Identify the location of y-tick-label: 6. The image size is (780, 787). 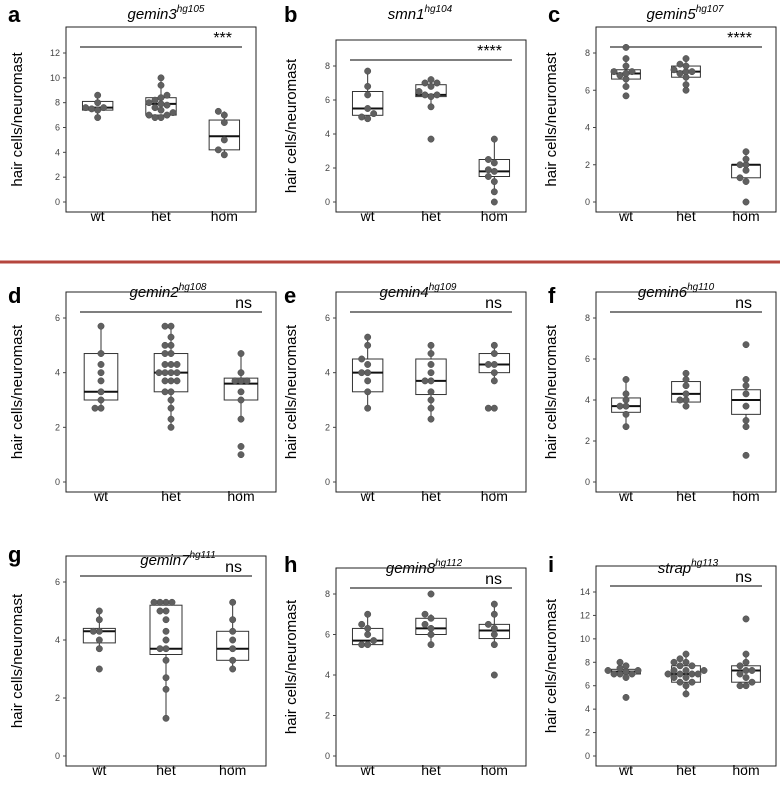
(587, 359).